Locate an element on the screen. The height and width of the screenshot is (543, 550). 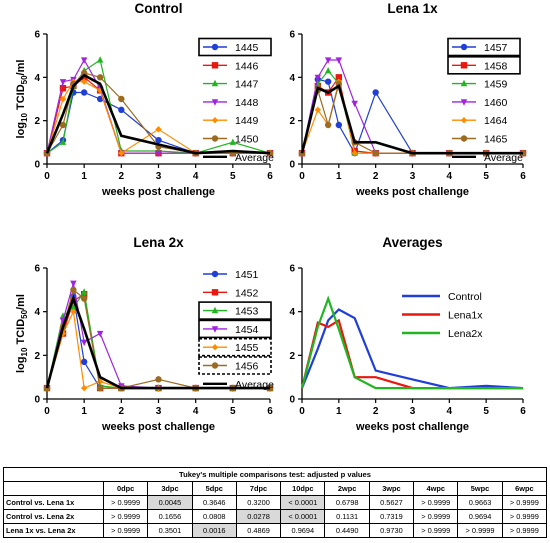
y-tick-label: 0 is located at coordinates (292, 400).